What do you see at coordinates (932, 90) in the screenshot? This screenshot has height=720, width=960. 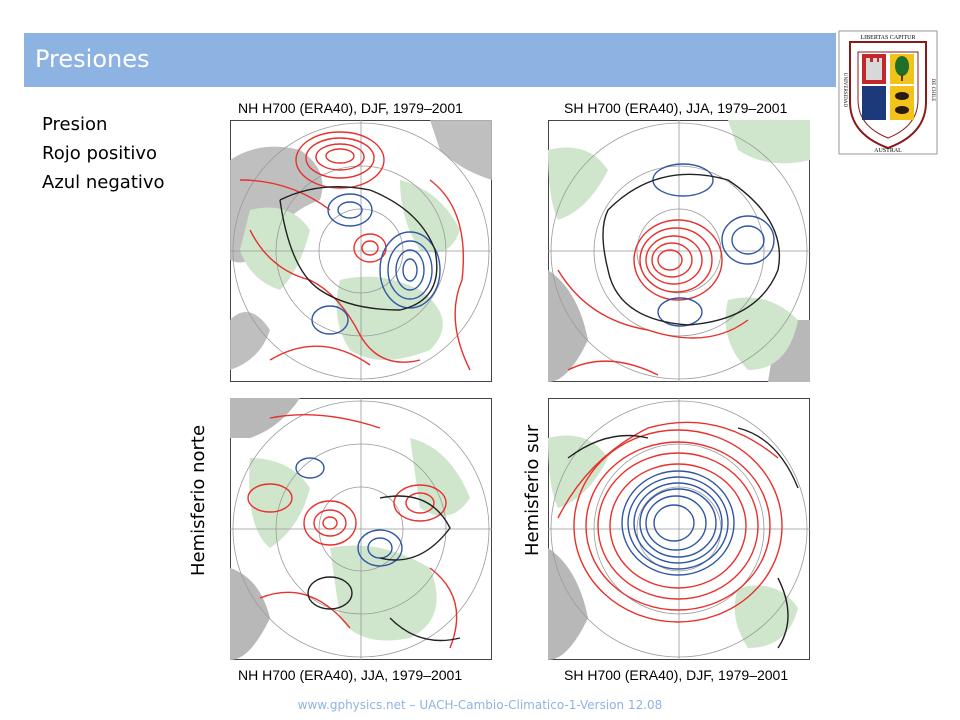 I see `crest-right-text: DE CHILE` at bounding box center [932, 90].